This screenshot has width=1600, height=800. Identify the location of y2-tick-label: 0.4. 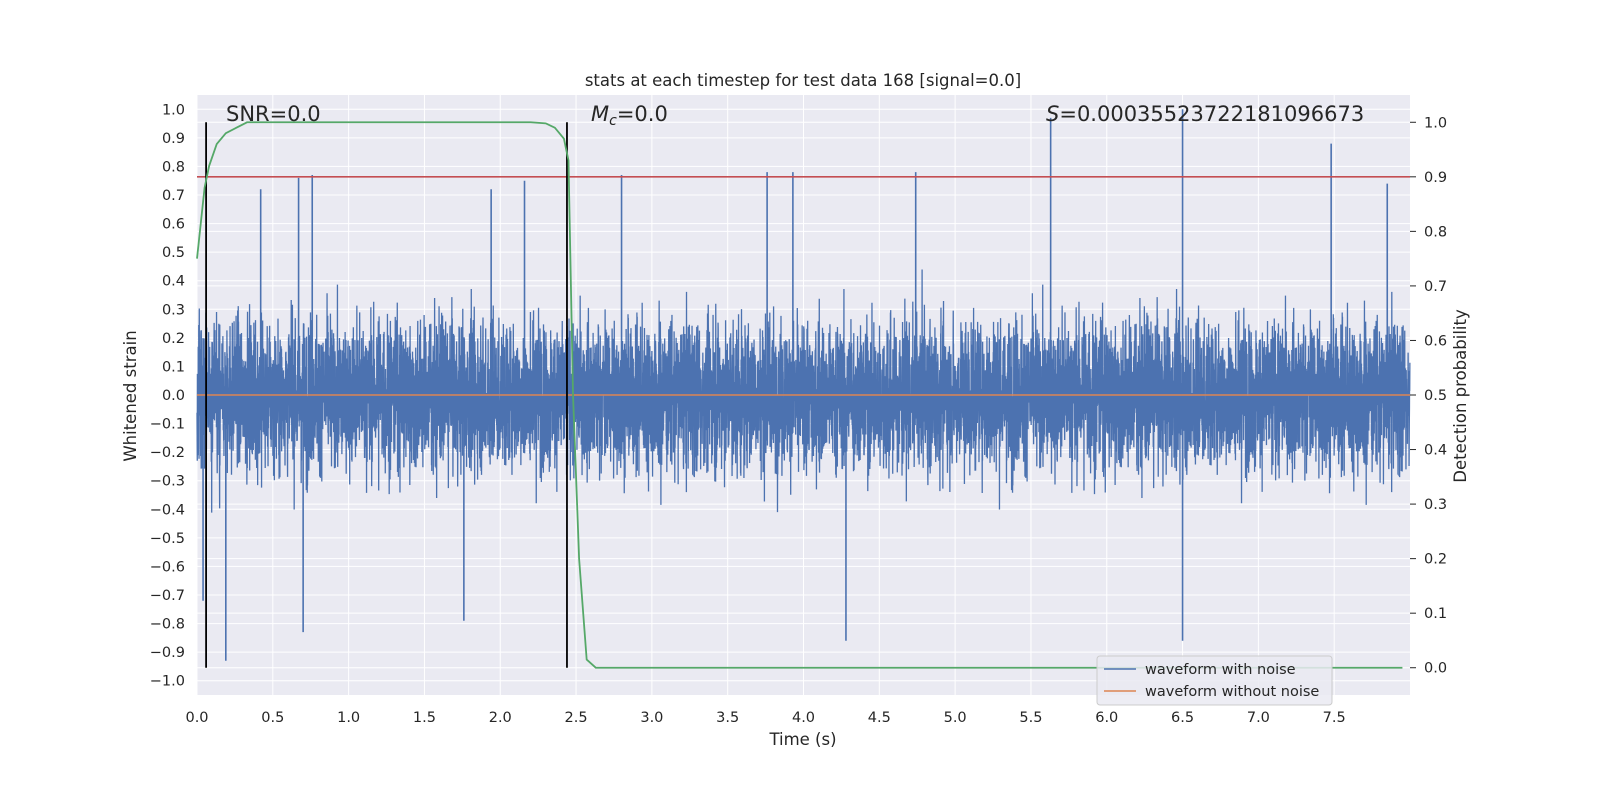
(1435, 451).